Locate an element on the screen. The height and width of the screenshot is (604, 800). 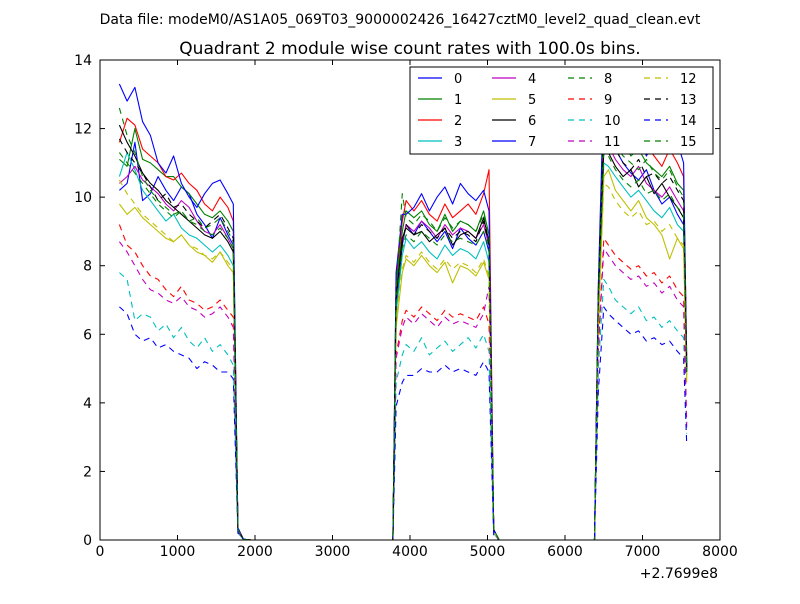
x-tick-label: 2000 is located at coordinates (255, 552).